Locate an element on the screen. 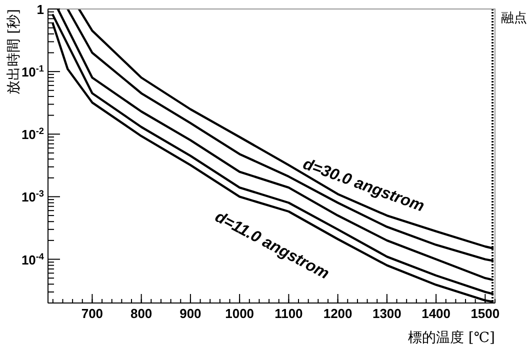 Image resolution: width=532 pixels, height=351 pixels. ref-line-label: 融点 is located at coordinates (514, 18).